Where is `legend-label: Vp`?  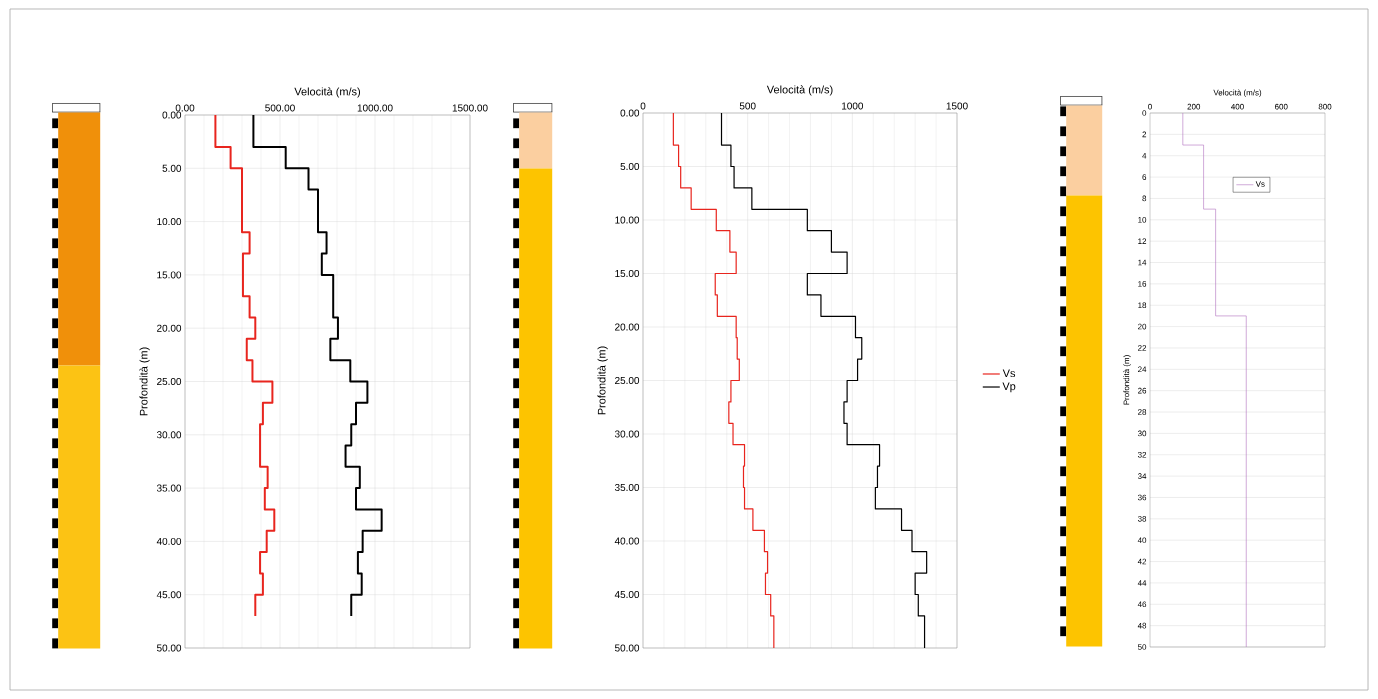
legend-label: Vp is located at coordinates (1009, 387).